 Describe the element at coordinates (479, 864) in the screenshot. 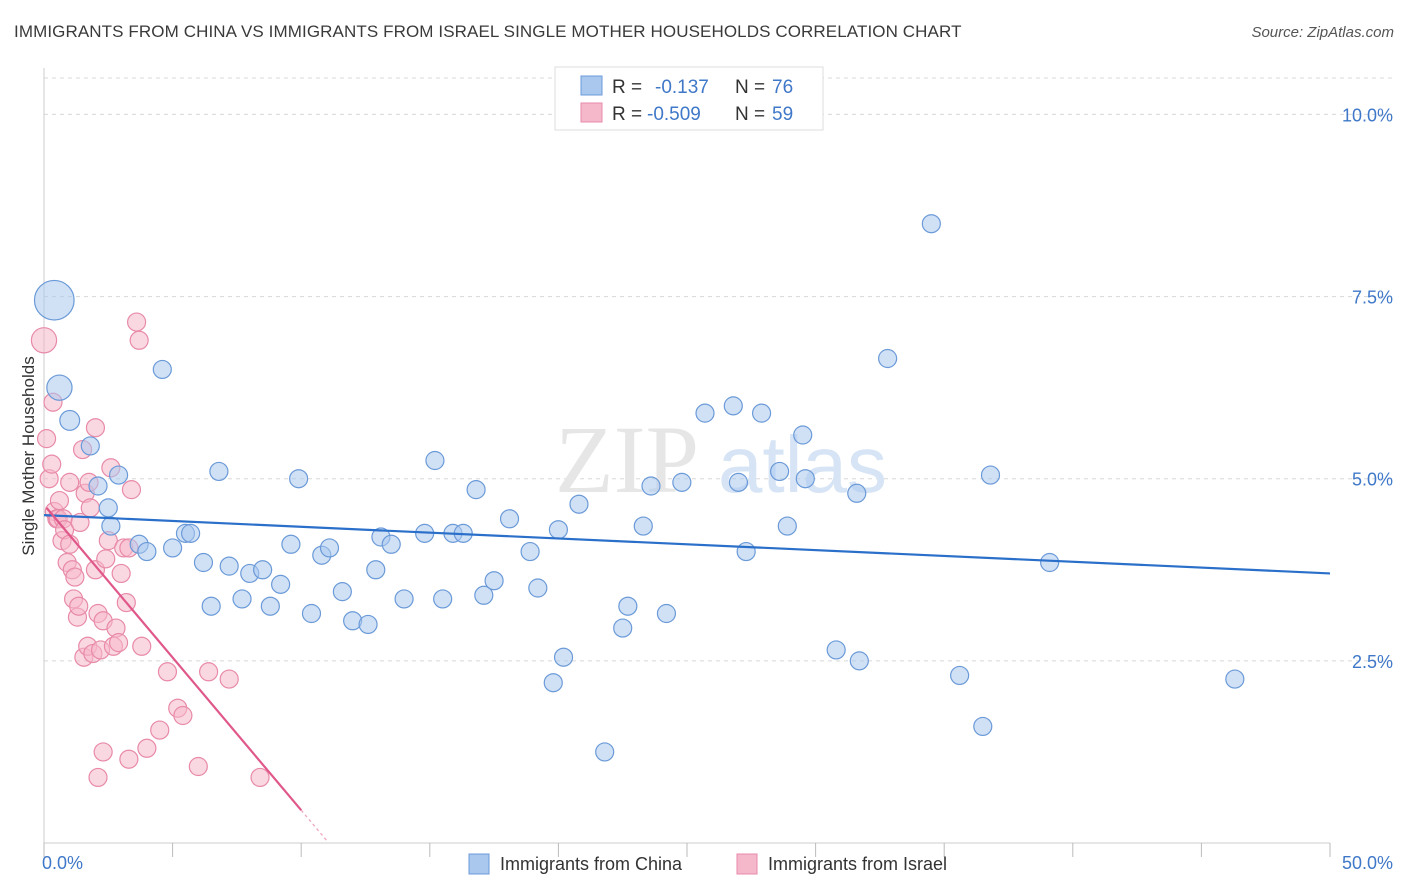

I see `bottom-legend-swatch-china` at that location.